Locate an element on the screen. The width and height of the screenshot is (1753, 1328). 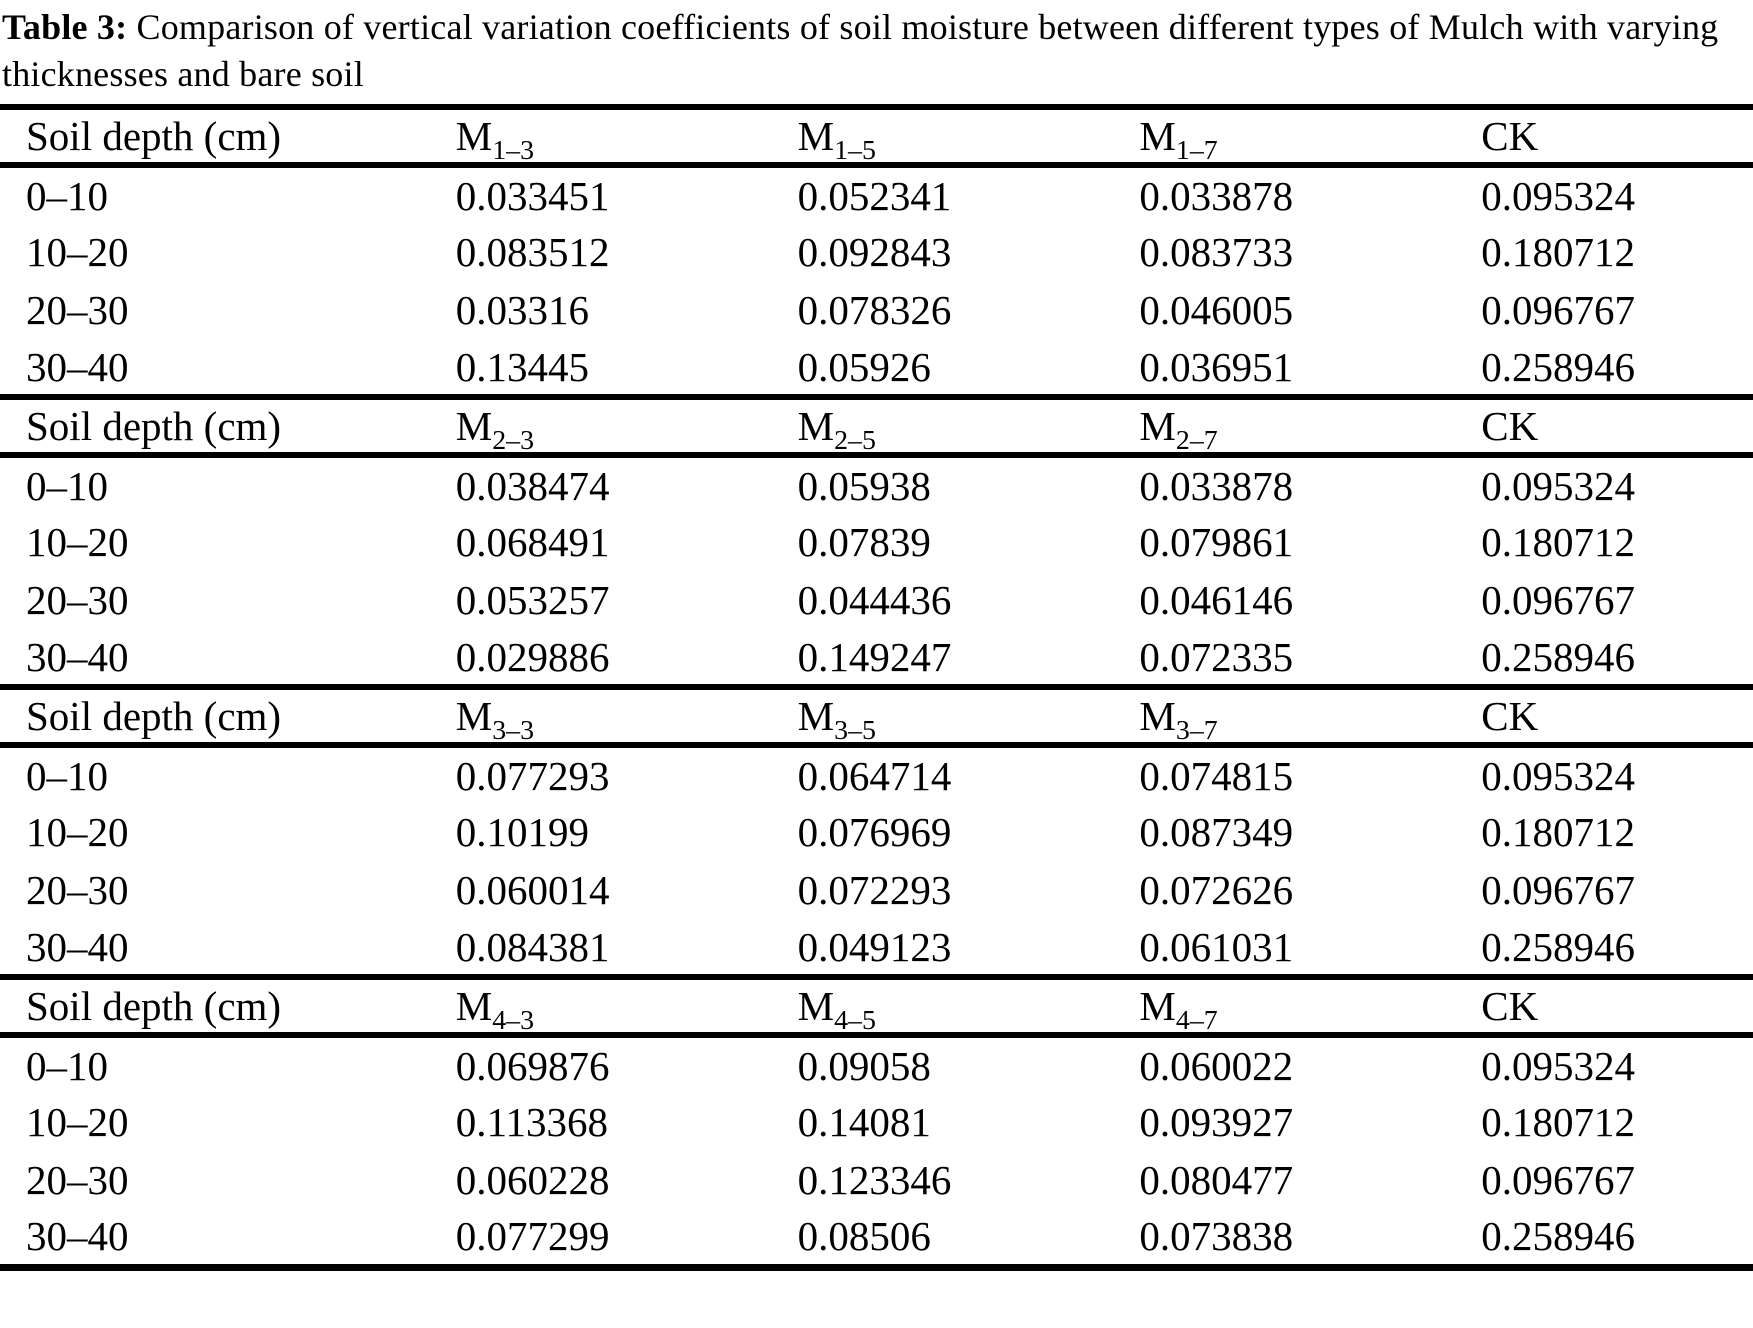
coefficient-value-cell: 0.10199 is located at coordinates (522, 832).